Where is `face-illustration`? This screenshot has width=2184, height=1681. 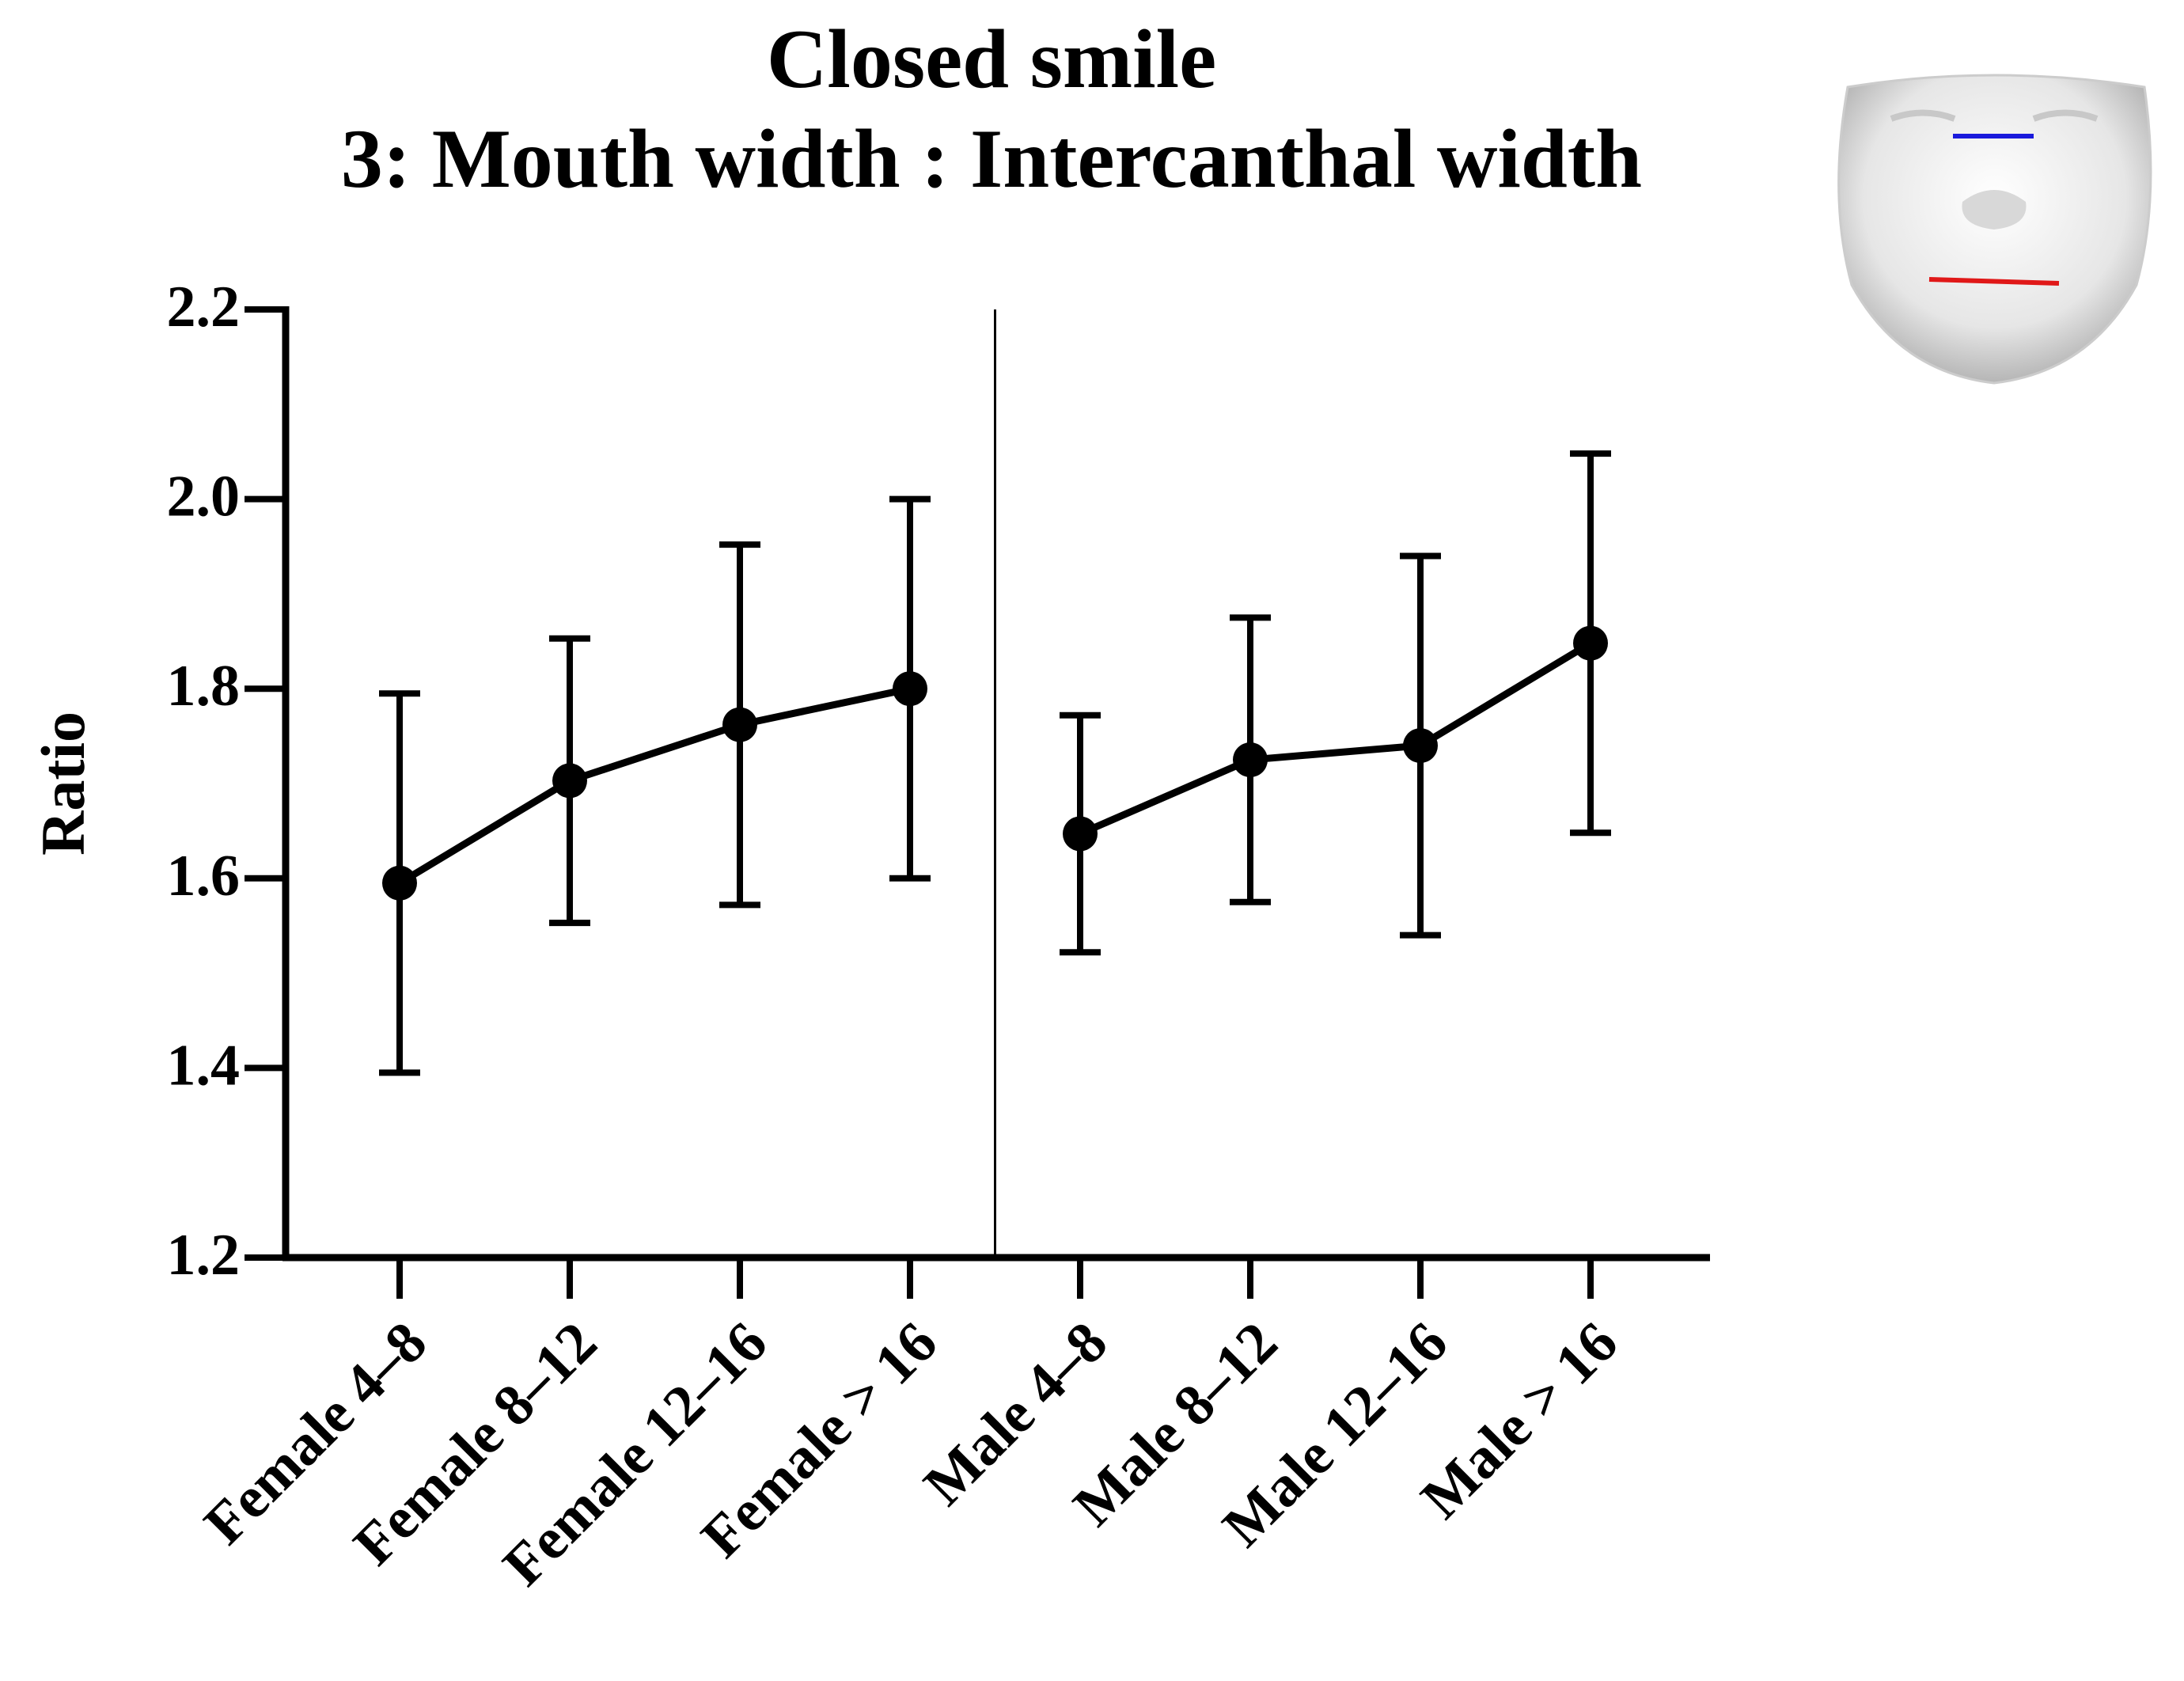 face-illustration is located at coordinates (1994, 229).